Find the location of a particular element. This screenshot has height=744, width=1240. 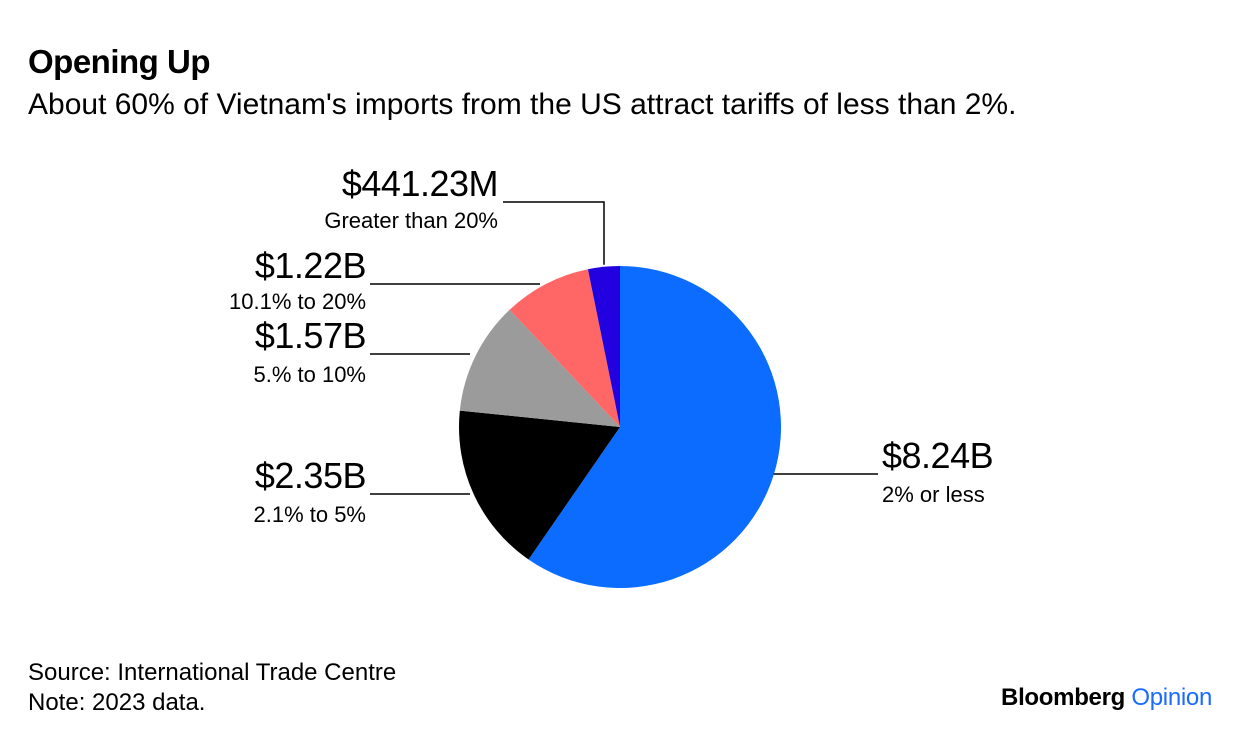

data-note: Note: 2023 data. is located at coordinates (117, 702).